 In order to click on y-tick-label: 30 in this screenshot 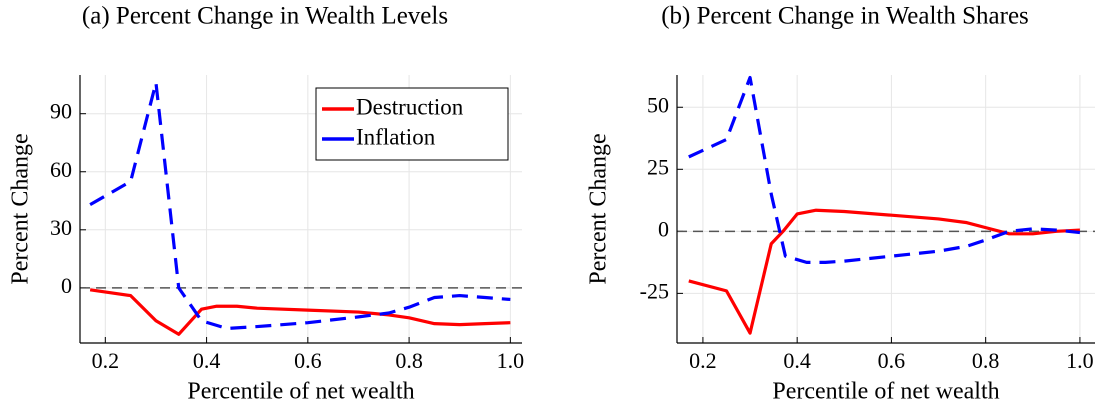, I will do `click(61, 227)`.